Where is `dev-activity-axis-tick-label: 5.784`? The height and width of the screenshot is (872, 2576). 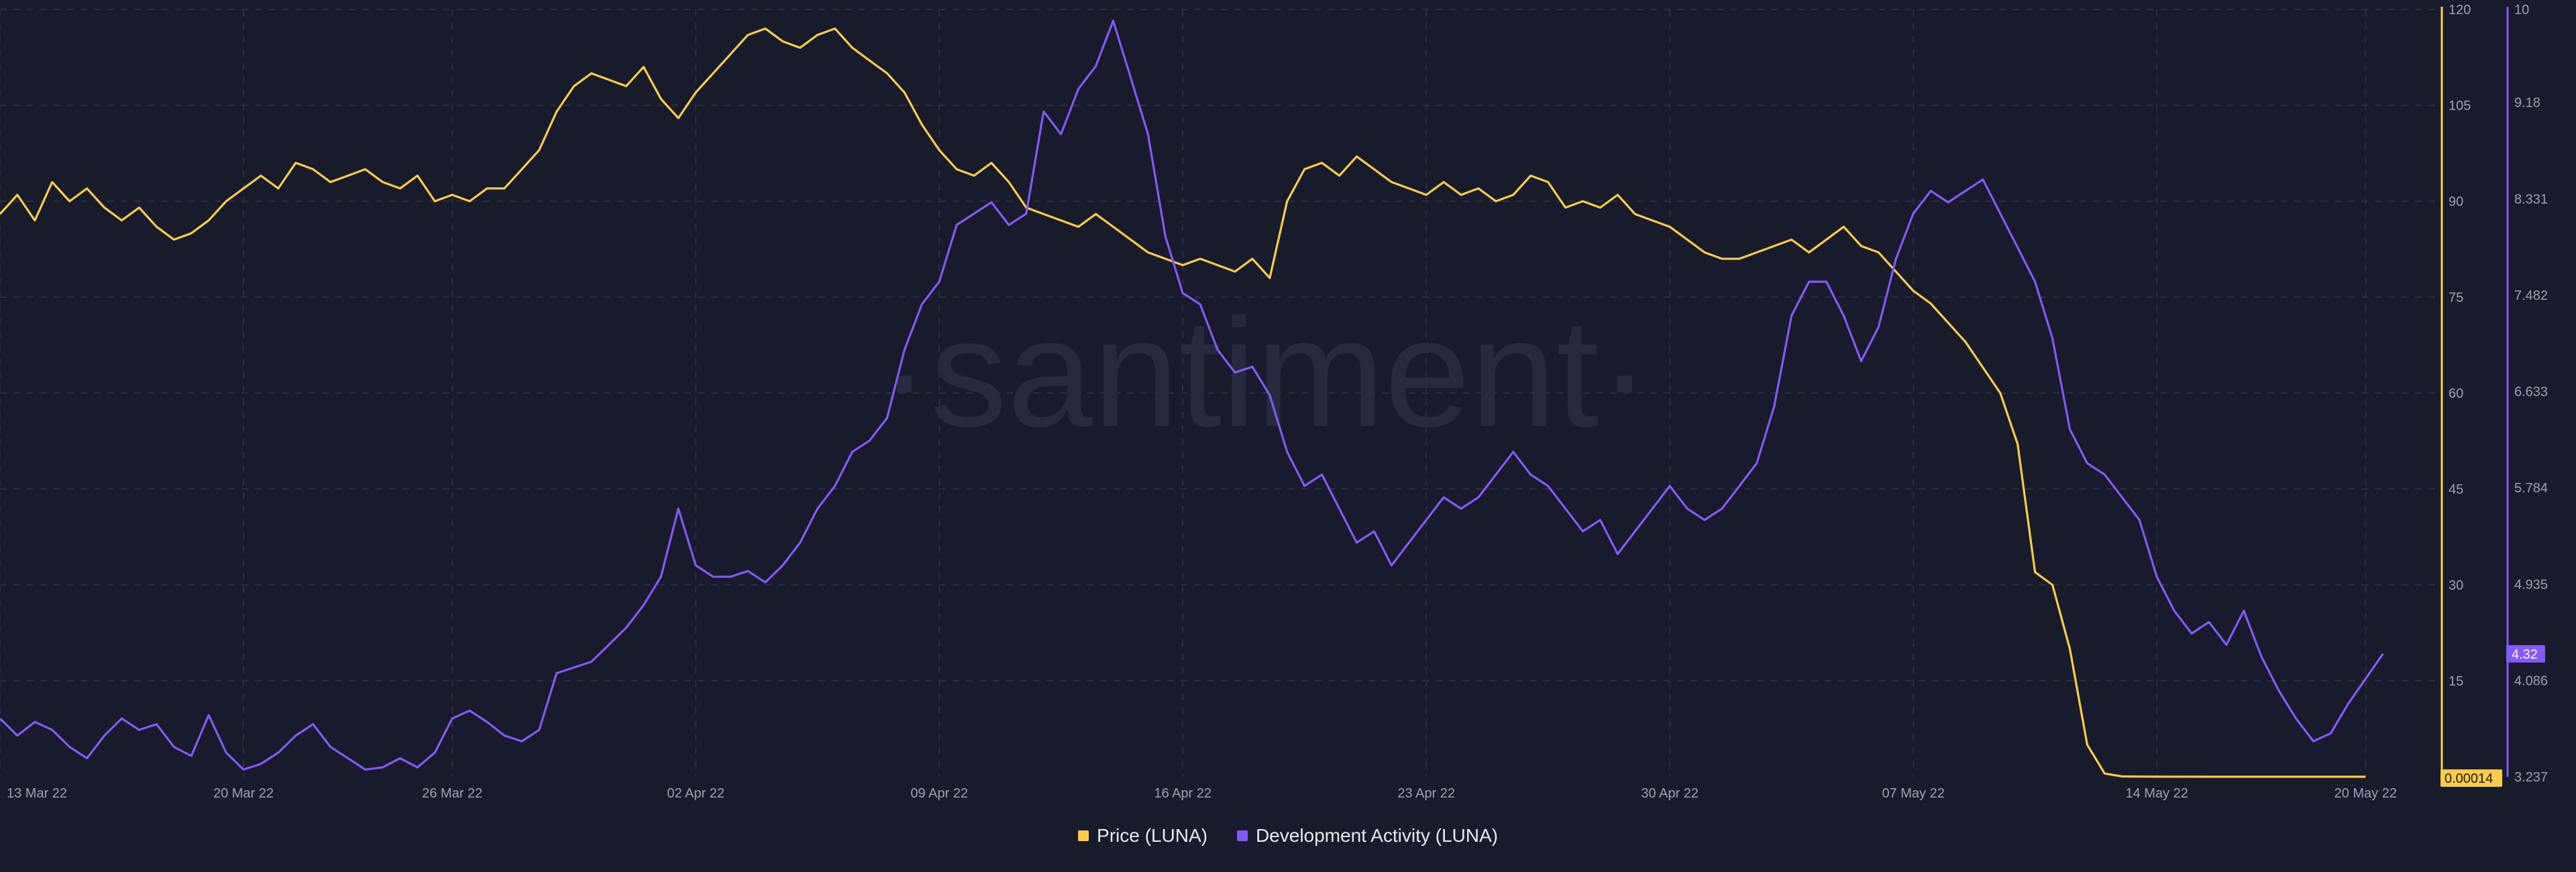 dev-activity-axis-tick-label: 5.784 is located at coordinates (2531, 489).